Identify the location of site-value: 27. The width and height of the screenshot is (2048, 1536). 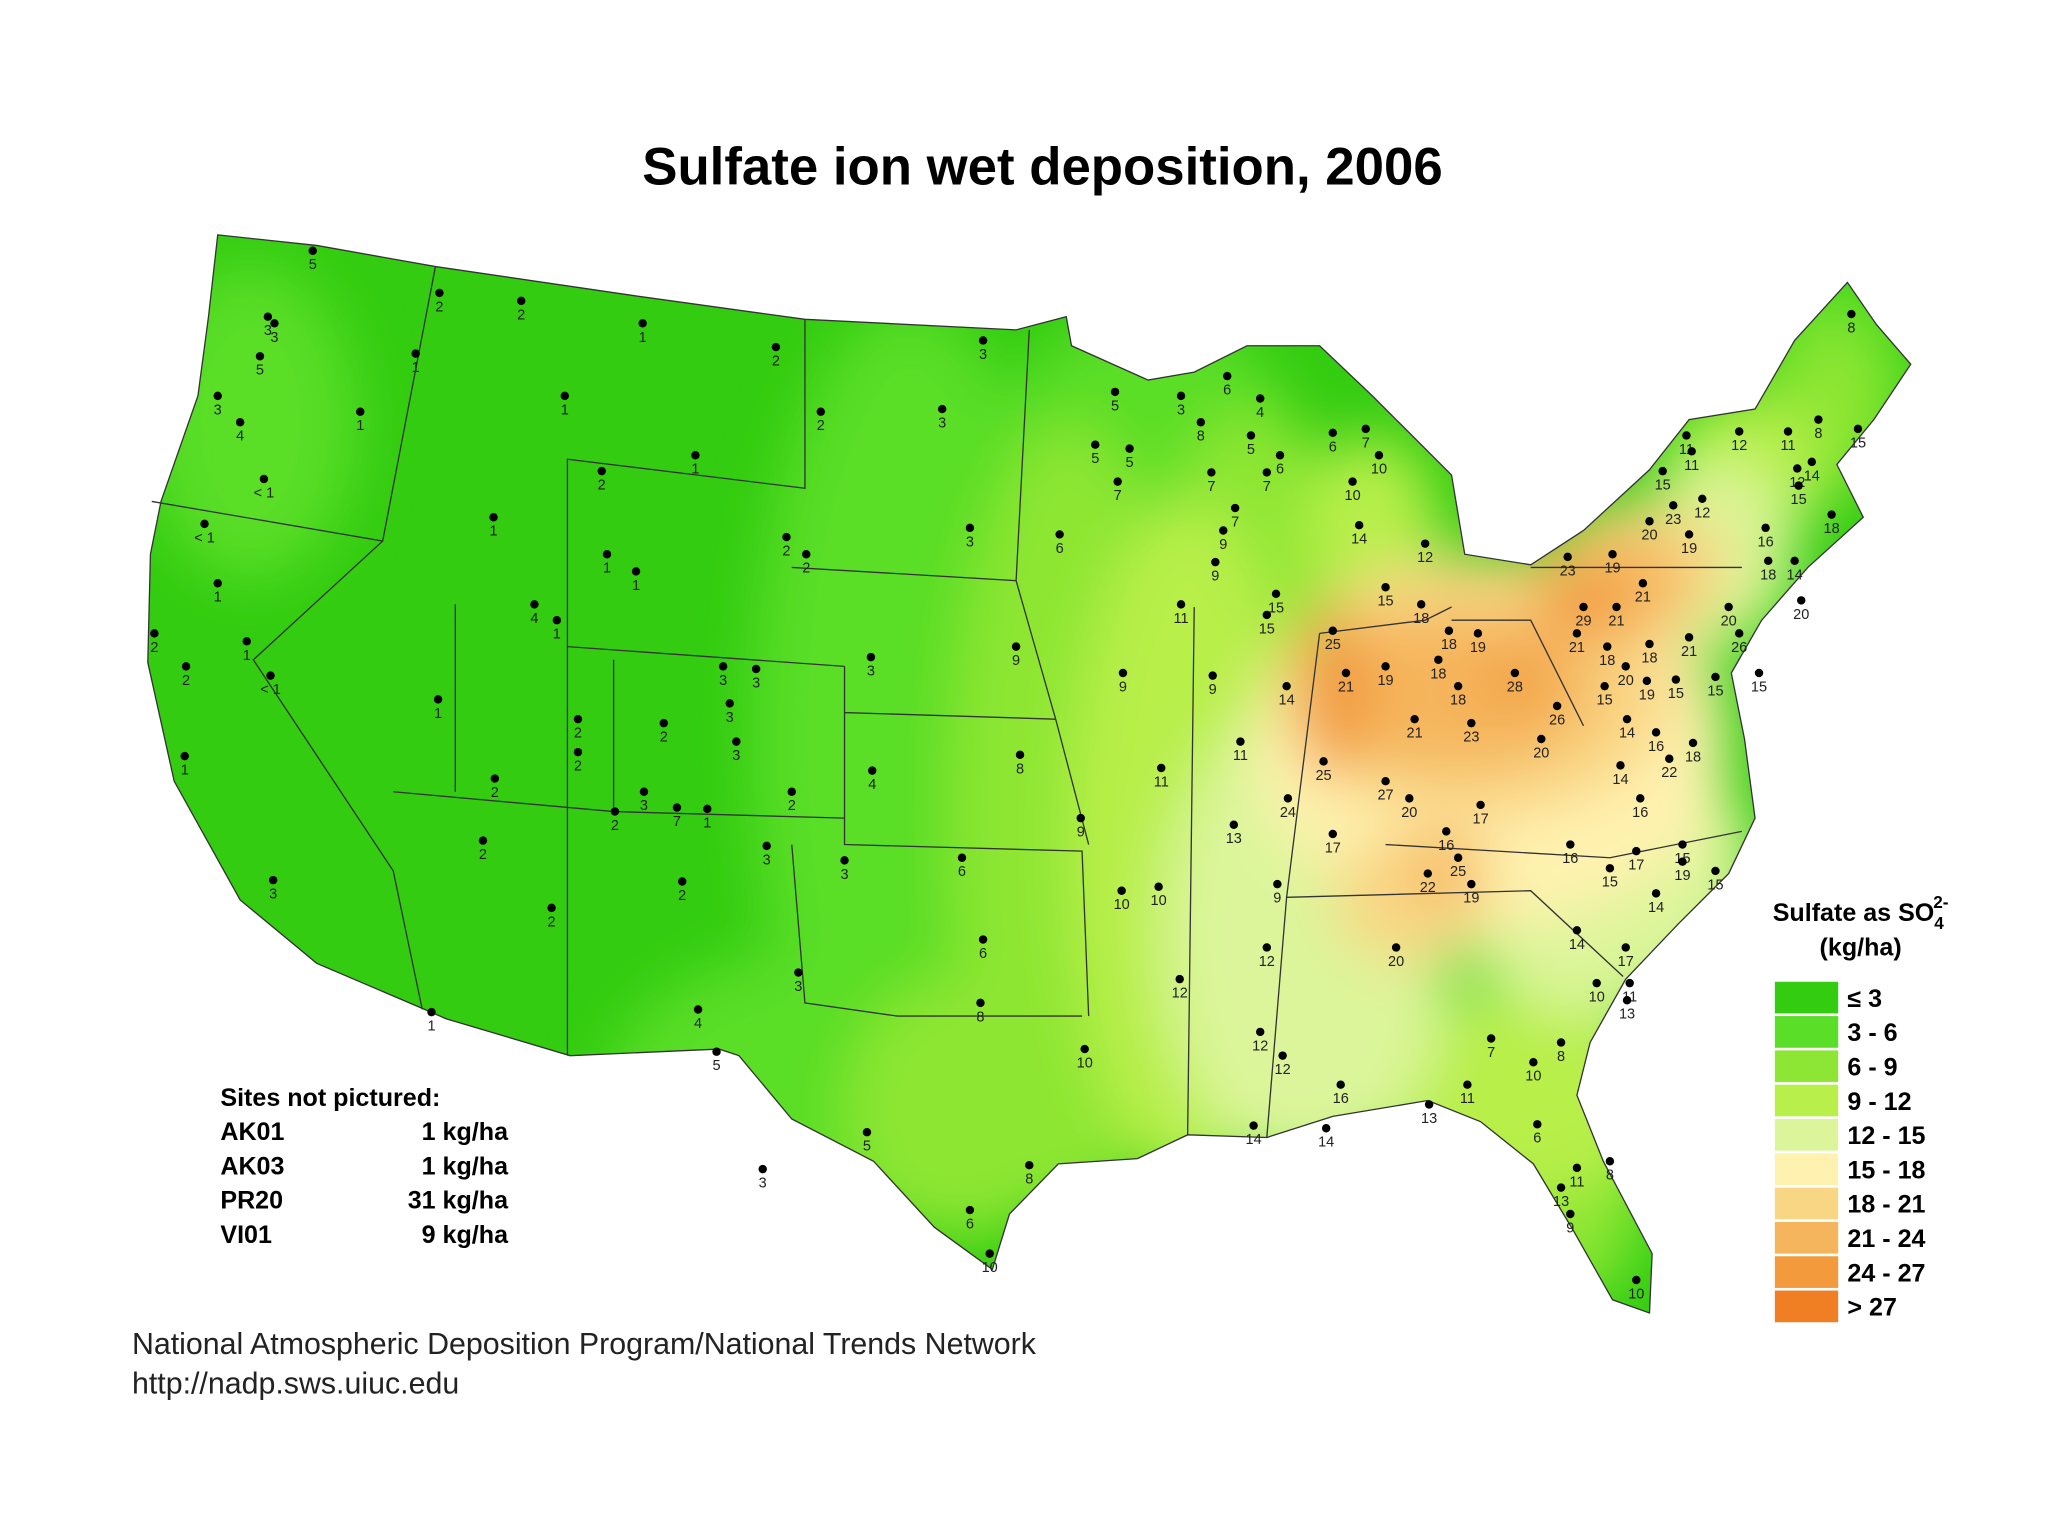
(1385, 796).